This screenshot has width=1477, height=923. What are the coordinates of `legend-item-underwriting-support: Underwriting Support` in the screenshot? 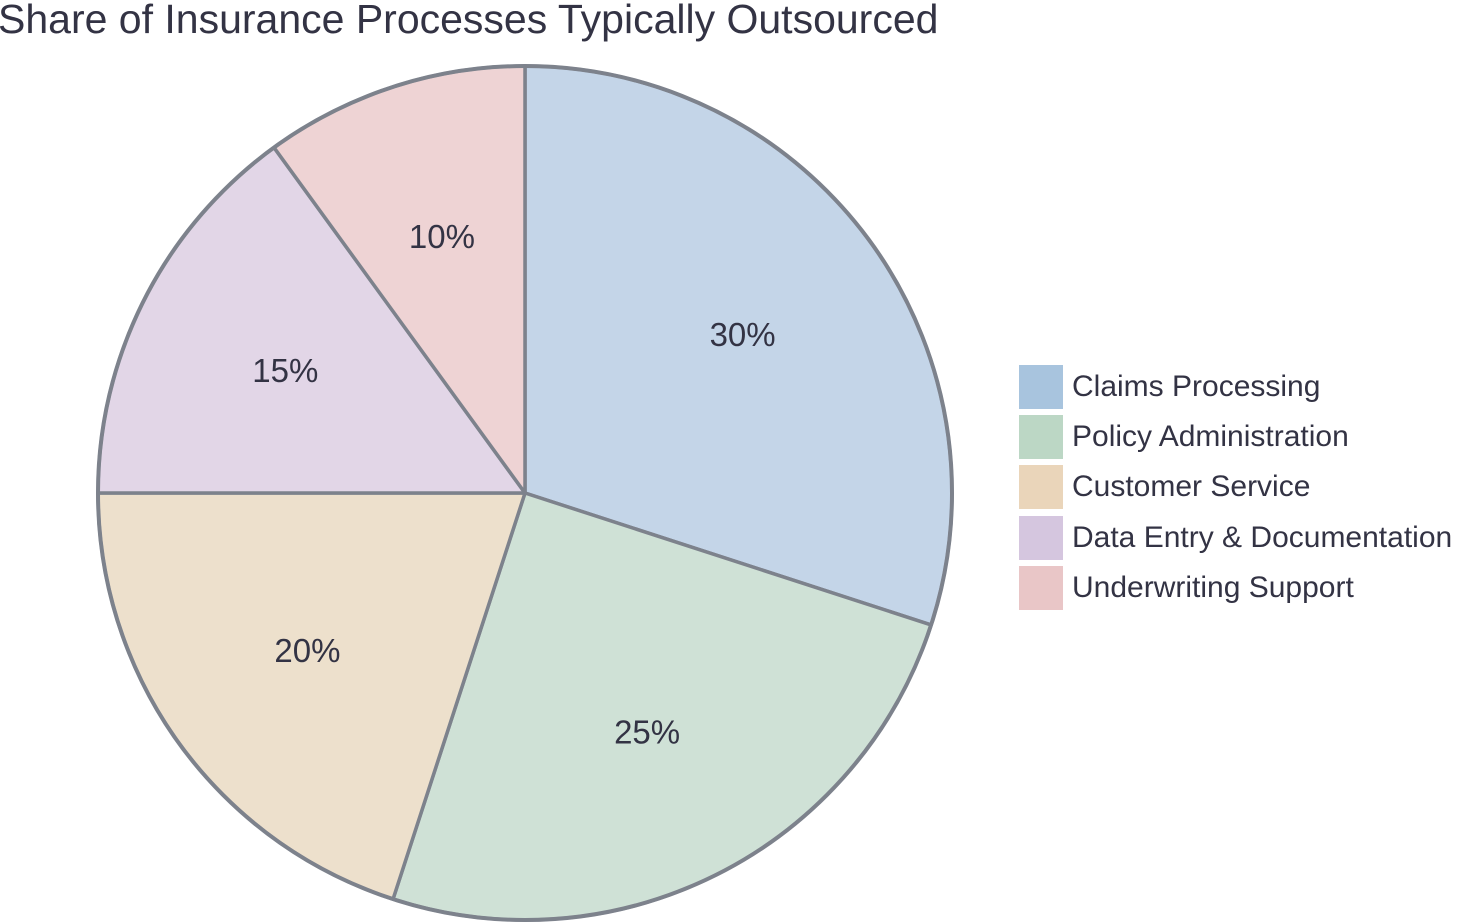 It's located at (1248, 590).